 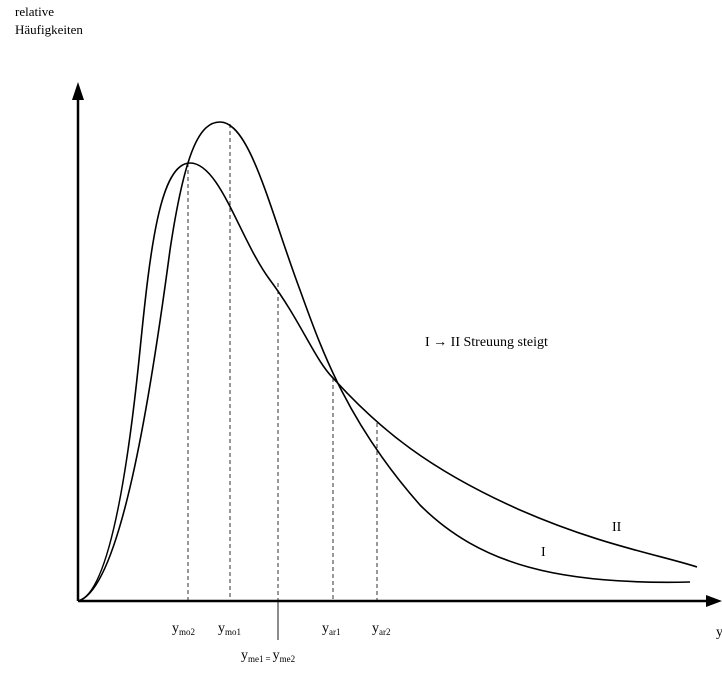 I want to click on marker-sub: mo2, so click(x=187, y=632).